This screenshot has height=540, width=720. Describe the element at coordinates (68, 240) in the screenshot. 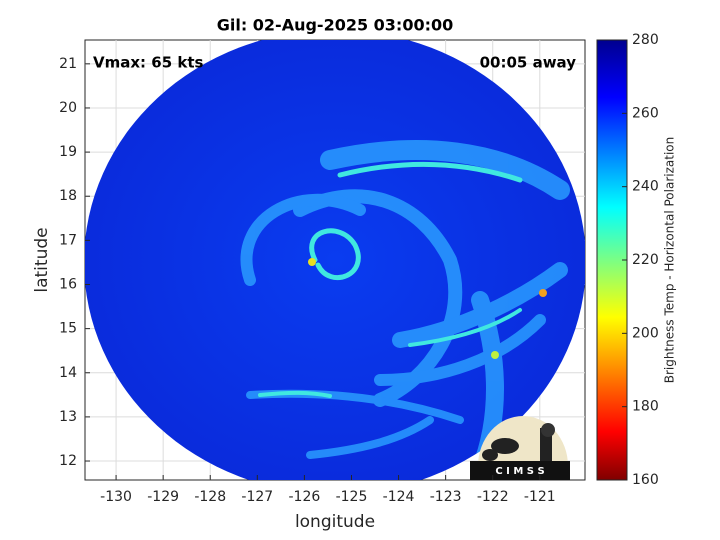

I see `y-tick-label: 17` at that location.